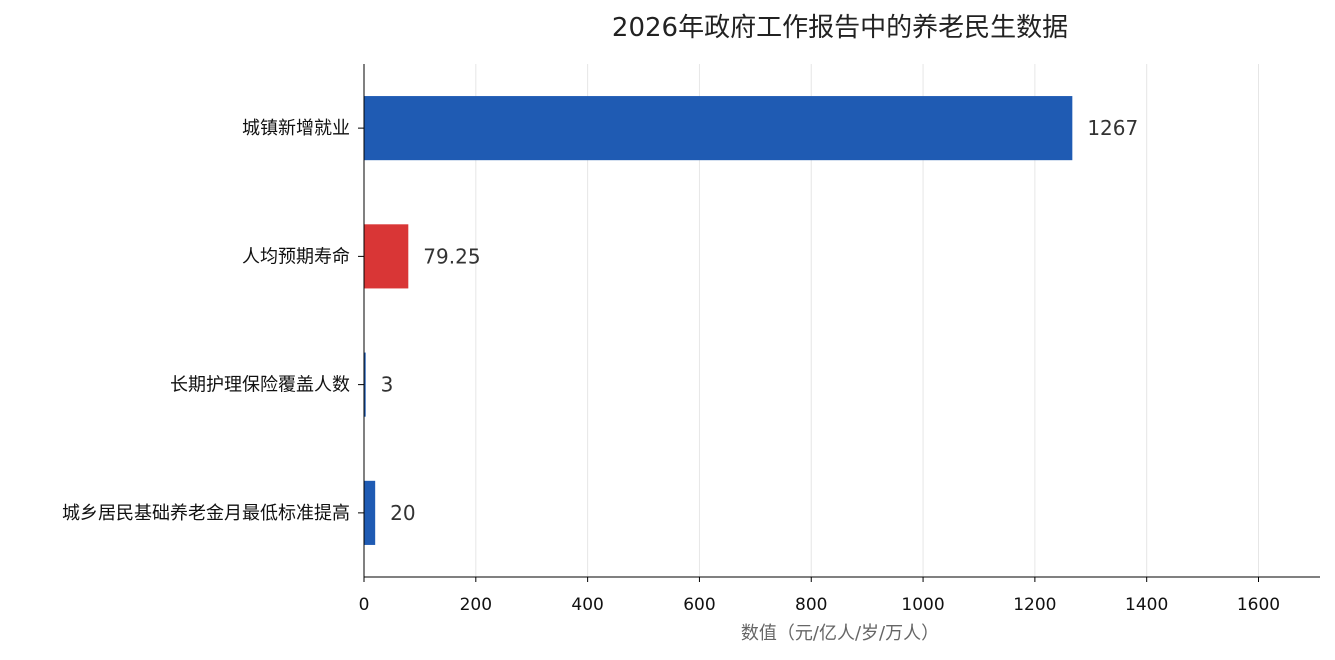  I want to click on x-axis-label: 数值（元/亿人/岁/万人）, so click(840, 633).